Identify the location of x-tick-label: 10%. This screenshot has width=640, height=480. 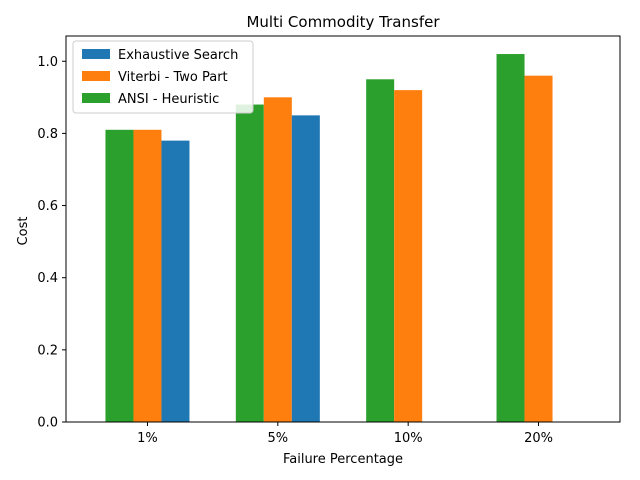
(408, 438).